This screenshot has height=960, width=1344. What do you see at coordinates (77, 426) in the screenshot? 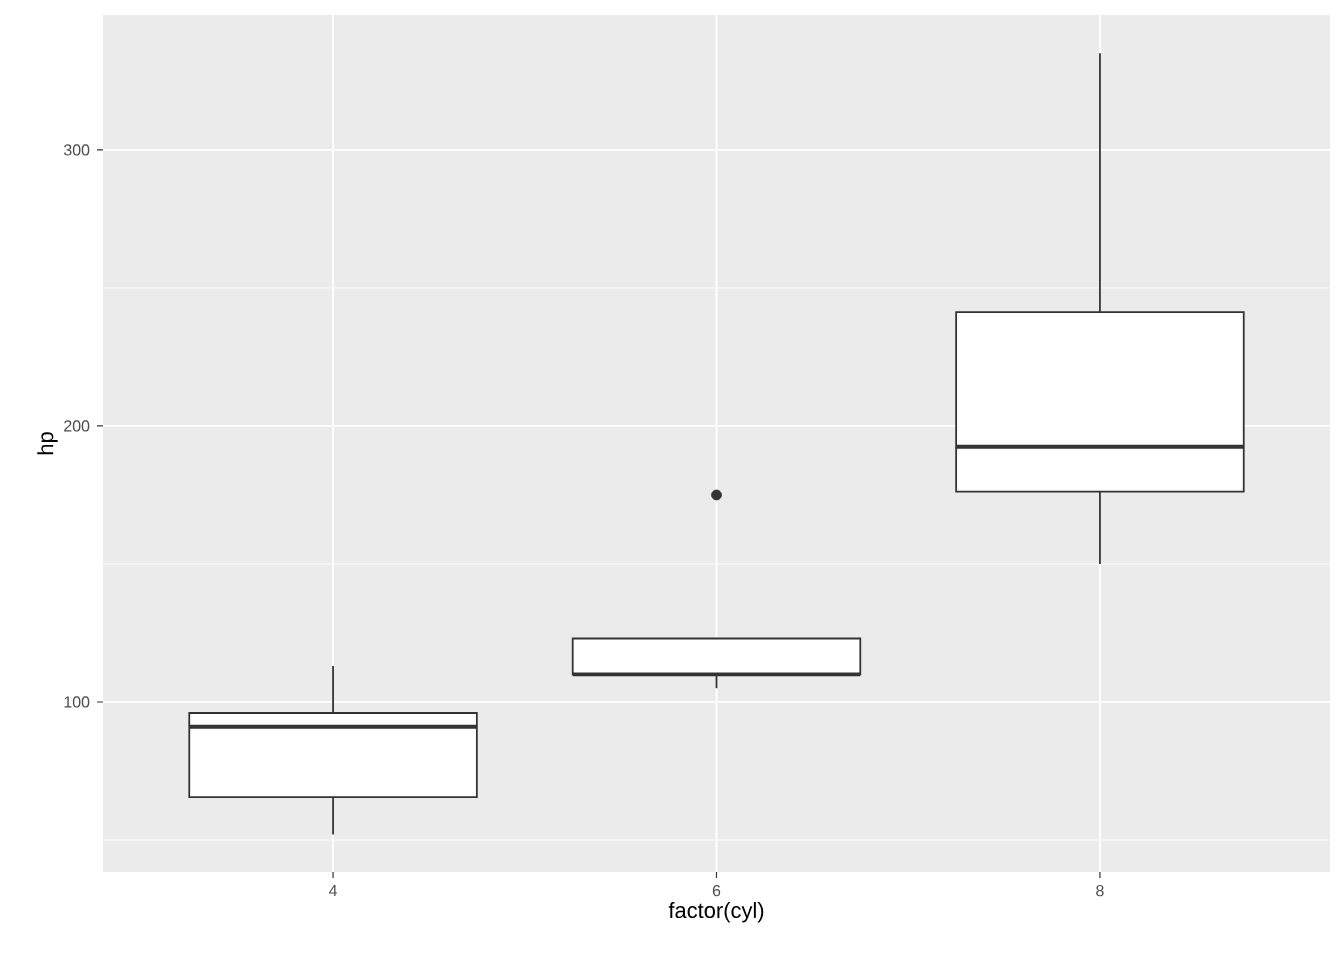
I see `y-tick-label: 200` at bounding box center [77, 426].